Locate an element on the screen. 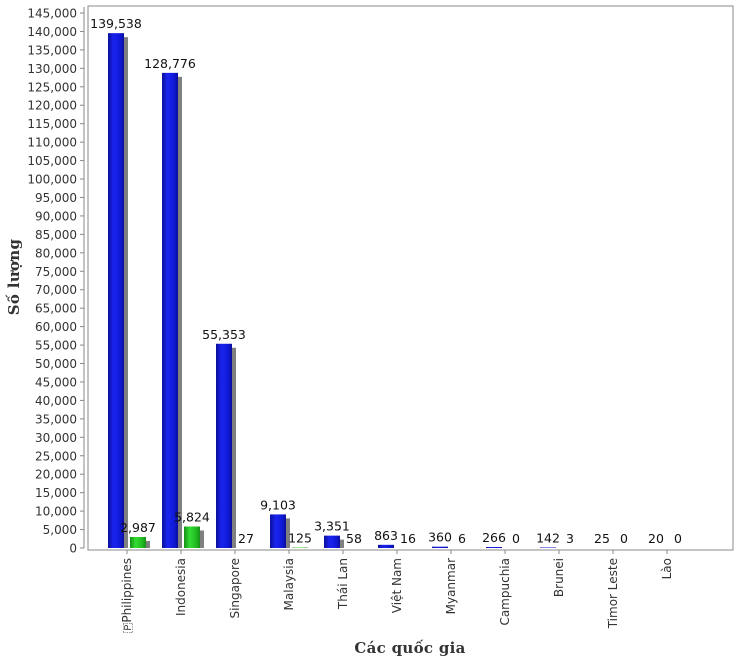 This screenshot has width=748, height=663. x-tick-label: Lào is located at coordinates (667, 568).